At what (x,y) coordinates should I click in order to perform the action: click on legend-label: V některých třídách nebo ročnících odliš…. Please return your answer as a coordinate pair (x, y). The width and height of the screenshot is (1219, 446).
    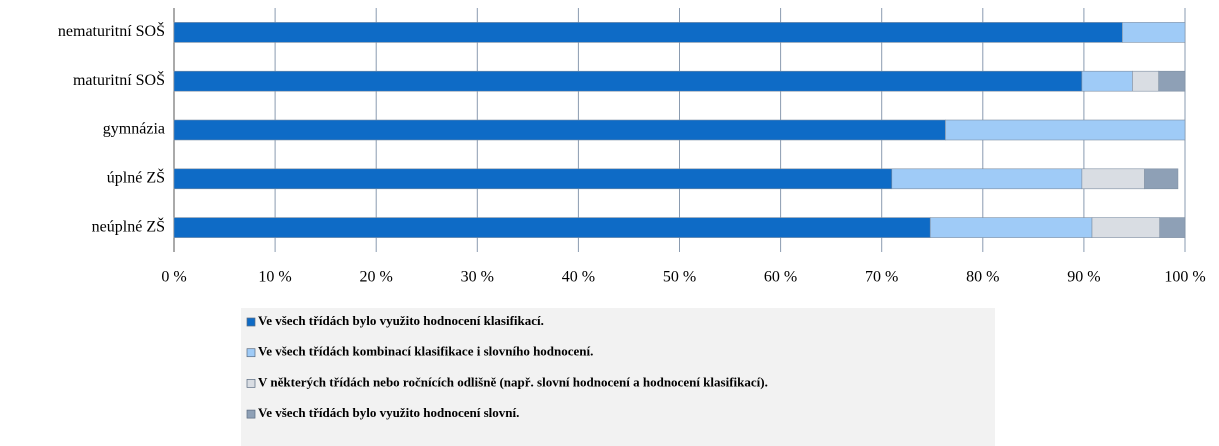
    Looking at the image, I should click on (513, 381).